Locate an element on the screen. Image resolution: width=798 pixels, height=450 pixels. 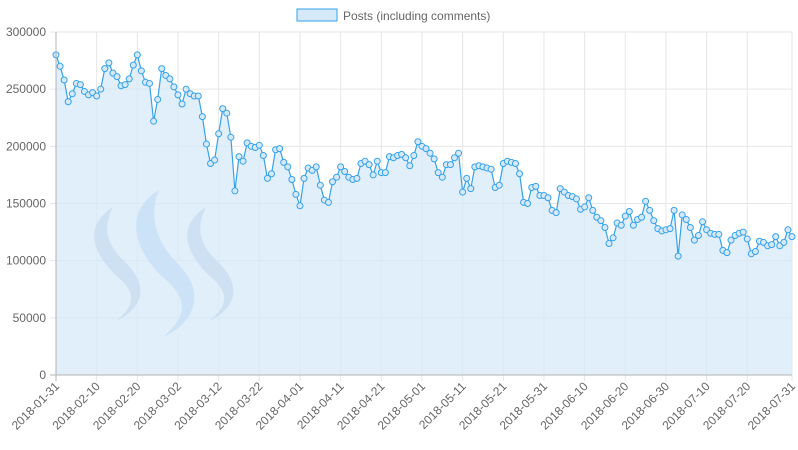
legend: Posts (including comments) is located at coordinates (393, 15).